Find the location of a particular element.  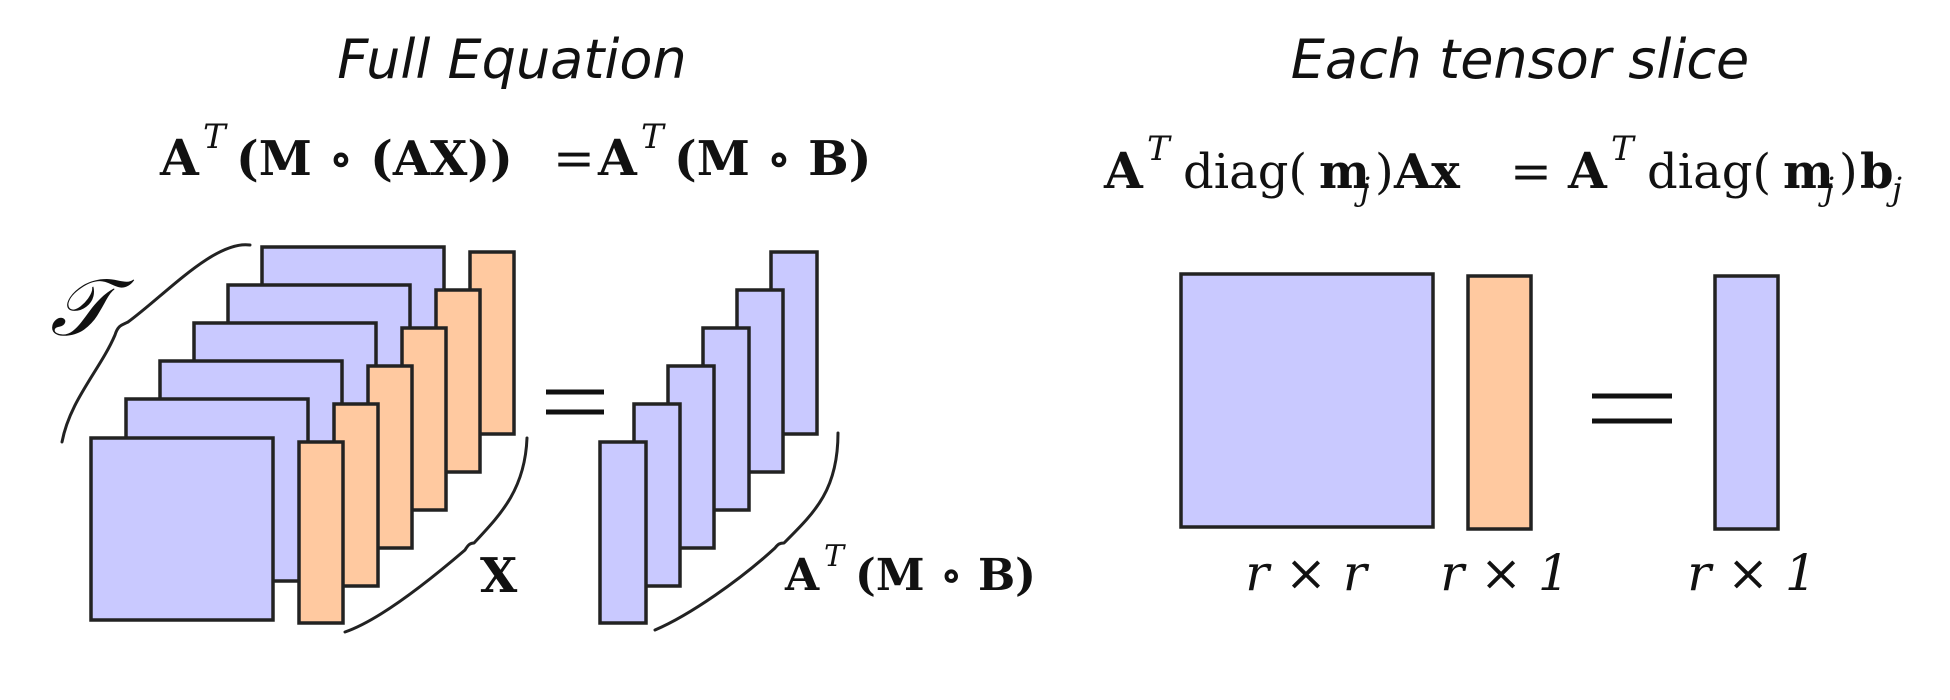

right-panel-title: Each tensor slice is located at coordinates (1520, 59).